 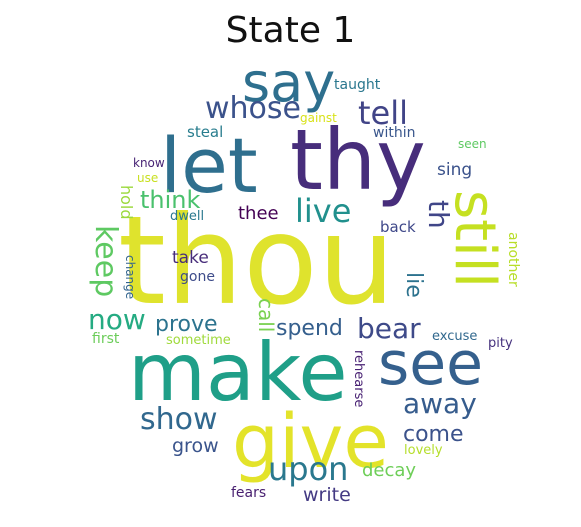 I want to click on word-still: still, so click(x=474, y=239).